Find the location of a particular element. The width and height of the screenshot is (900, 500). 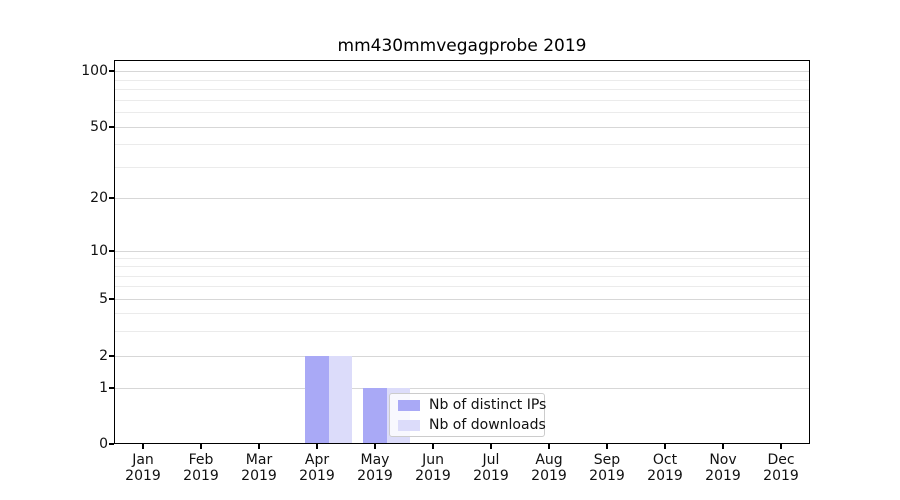

x-tick-label: Jul 2019 is located at coordinates (491, 468).